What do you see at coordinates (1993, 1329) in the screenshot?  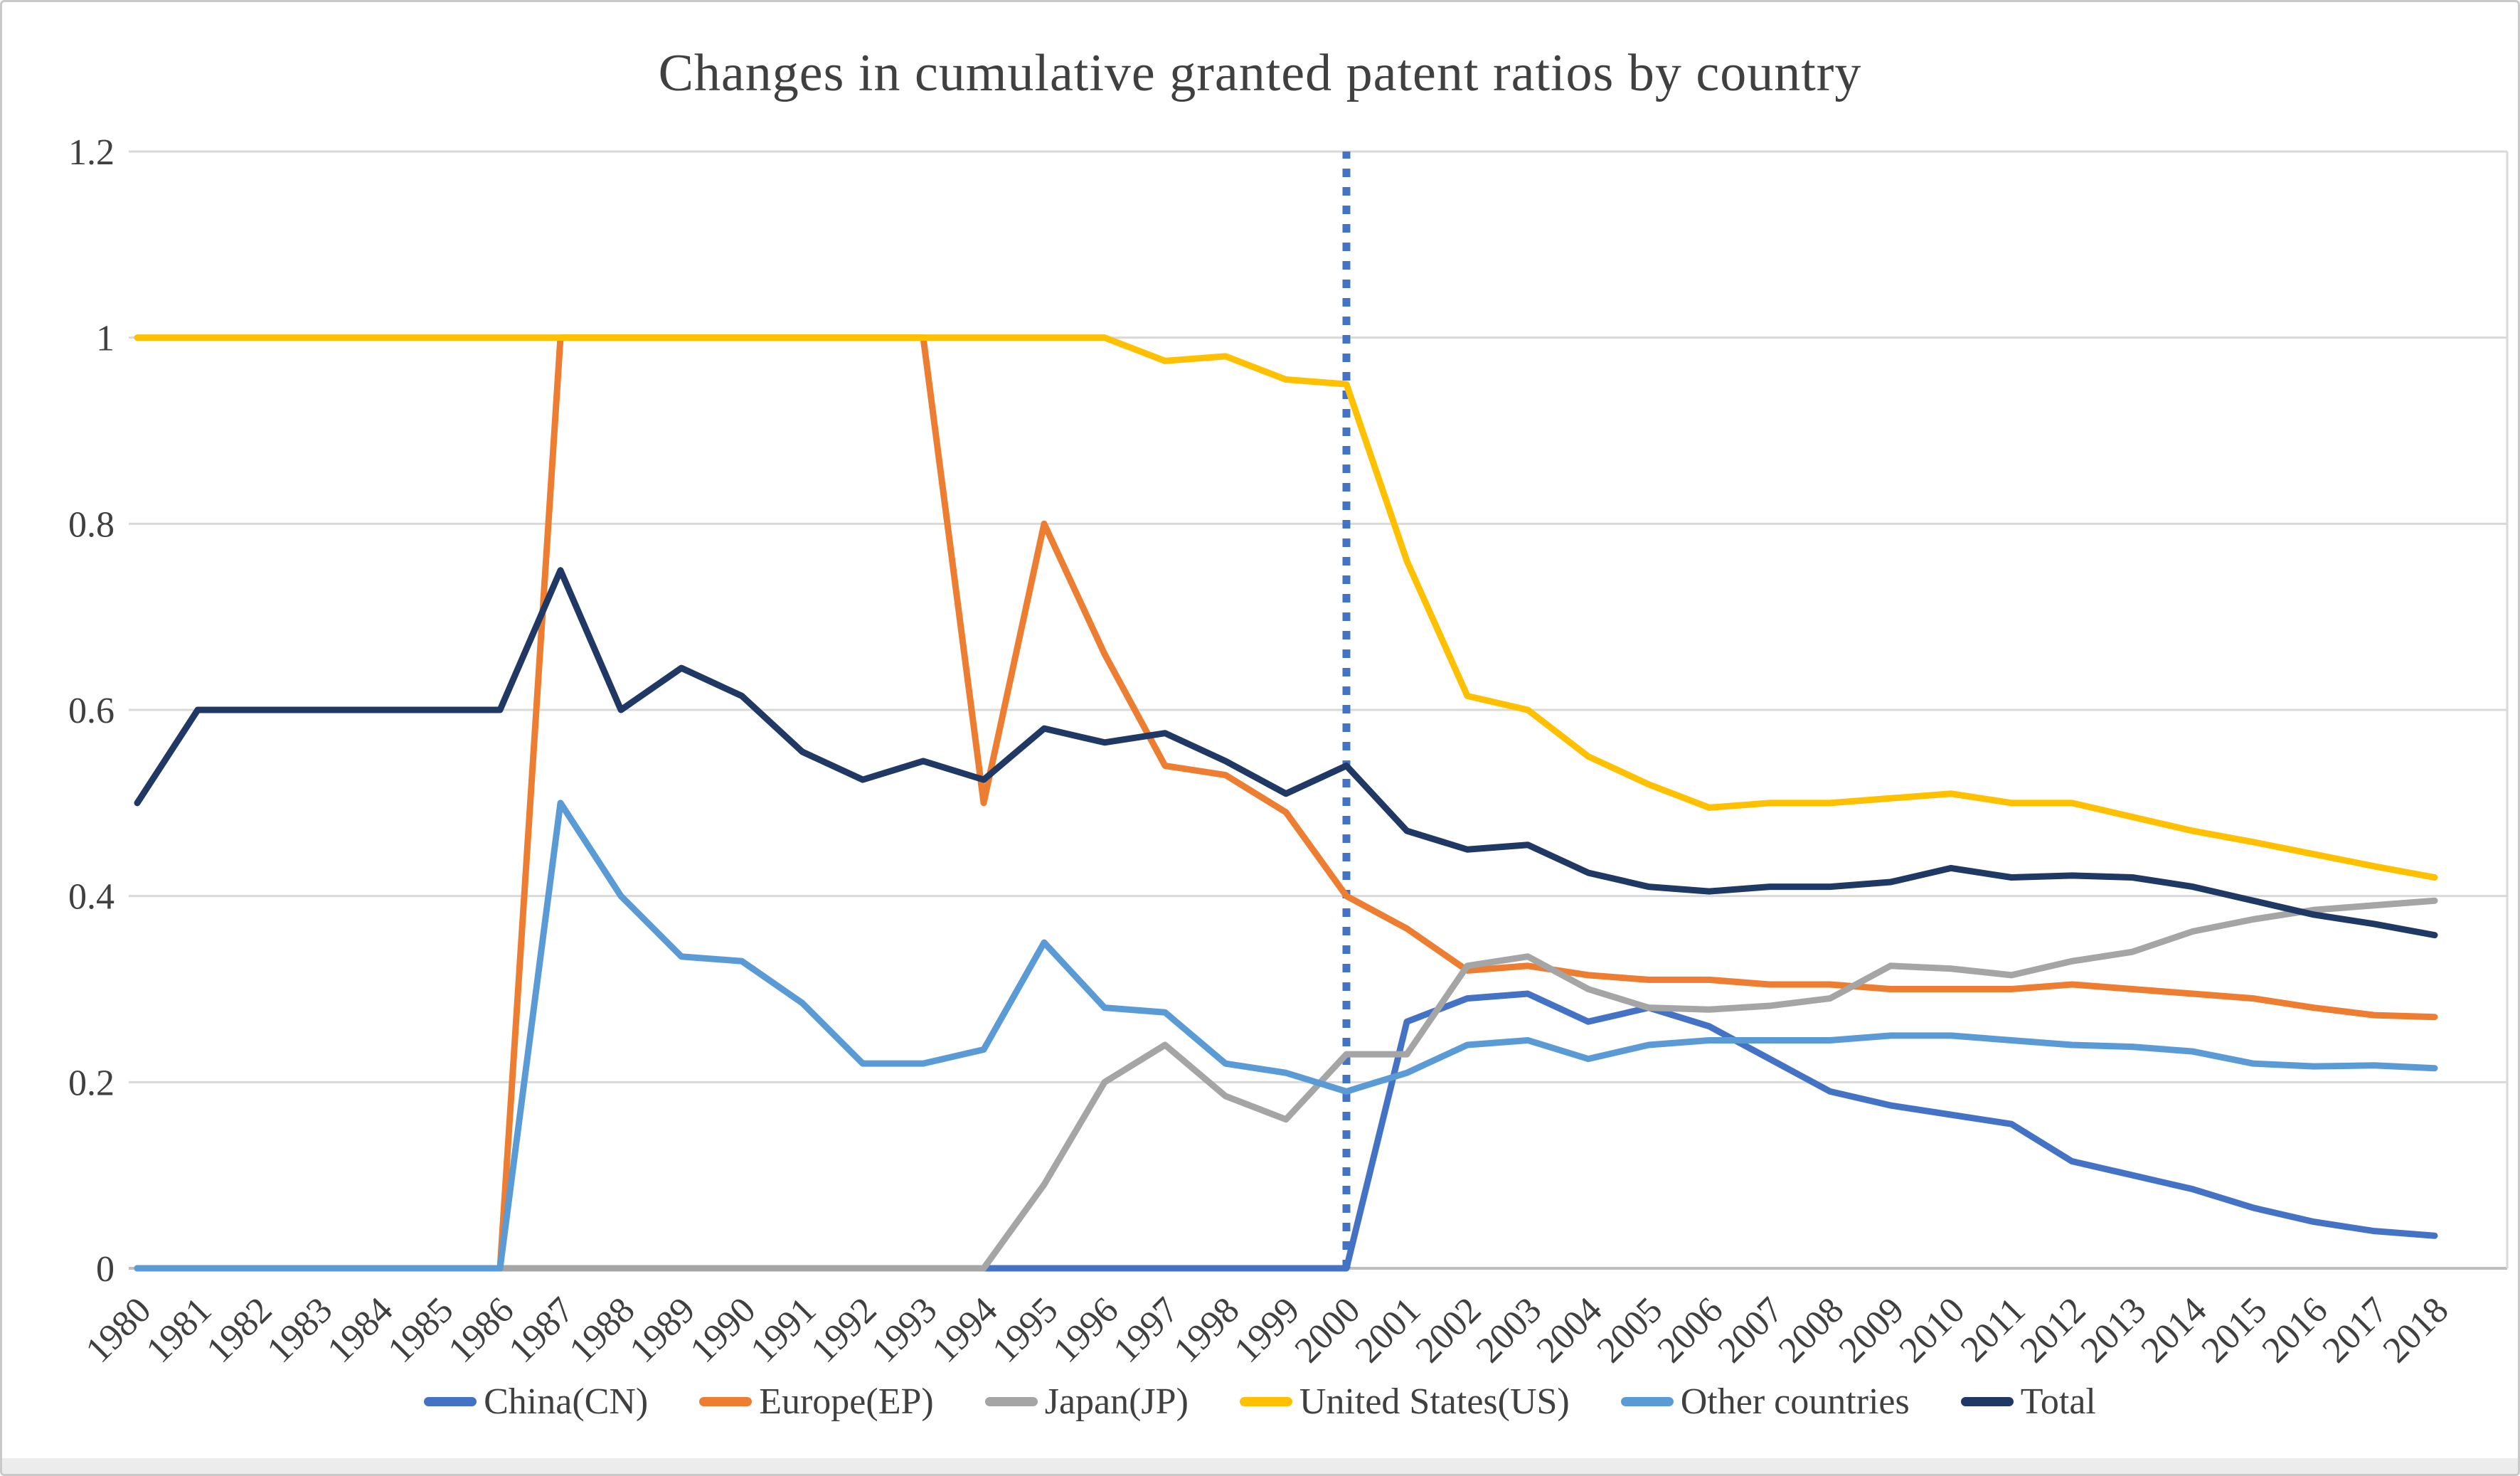 I see `x-tick-label: 2011` at bounding box center [1993, 1329].